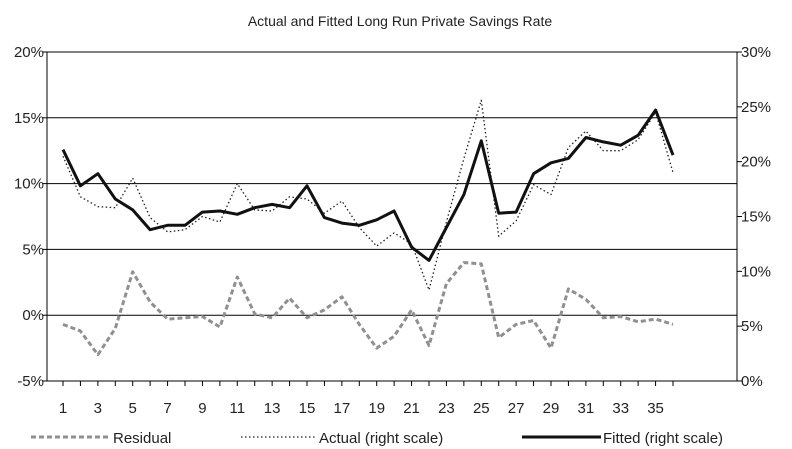 Image resolution: width=792 pixels, height=449 pixels. I want to click on right-tick-label: 25%, so click(756, 107).